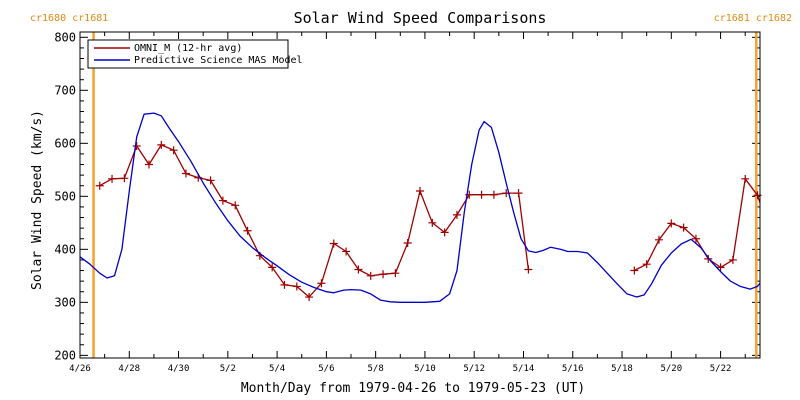 This screenshot has width=800, height=400. Describe the element at coordinates (474, 369) in the screenshot. I see `x-tick-label: 5/12` at that location.